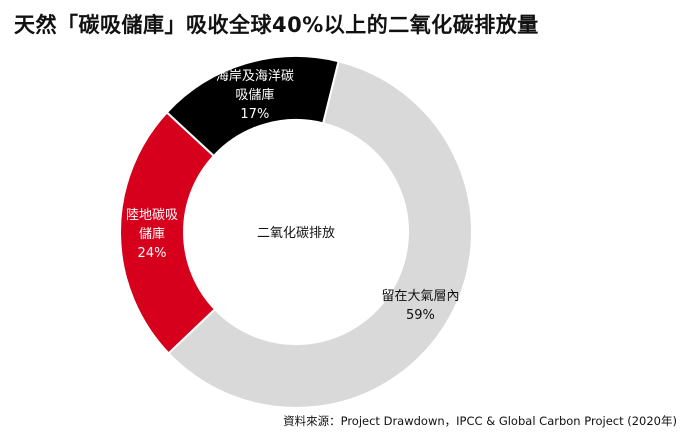  I want to click on chart-title: 天然「碳吸儲庫」吸收全球40%以上的二氧化碳排放量, so click(276, 25).